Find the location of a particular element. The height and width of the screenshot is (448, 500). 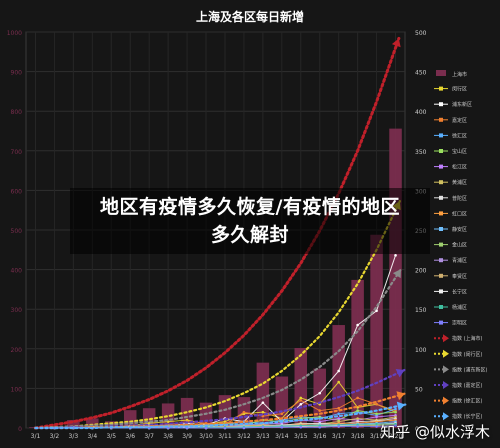

x-tick-label: 3/2 is located at coordinates (55, 436).